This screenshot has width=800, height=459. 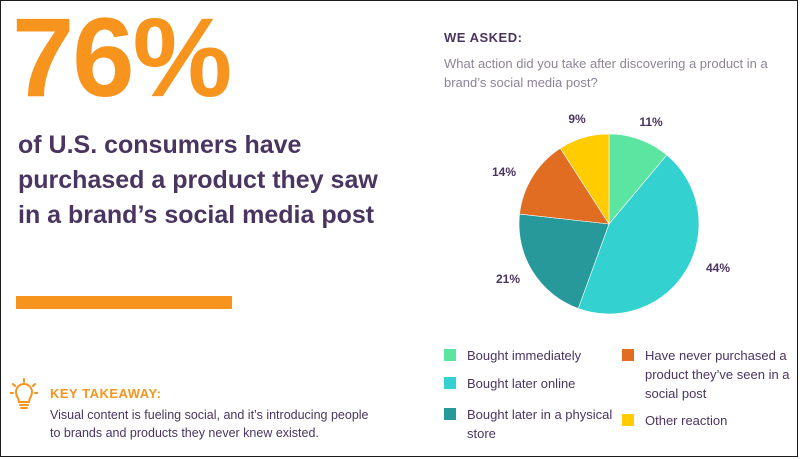 What do you see at coordinates (508, 279) in the screenshot?
I see `slice-label-3: 21%` at bounding box center [508, 279].